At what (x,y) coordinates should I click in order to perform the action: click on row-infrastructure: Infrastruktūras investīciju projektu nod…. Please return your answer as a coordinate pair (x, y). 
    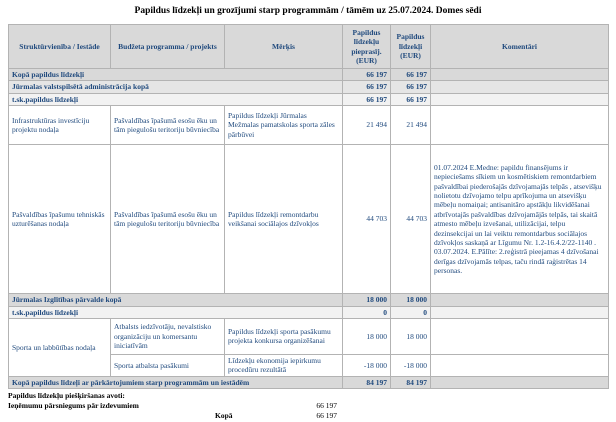
    Looking at the image, I should click on (308, 125).